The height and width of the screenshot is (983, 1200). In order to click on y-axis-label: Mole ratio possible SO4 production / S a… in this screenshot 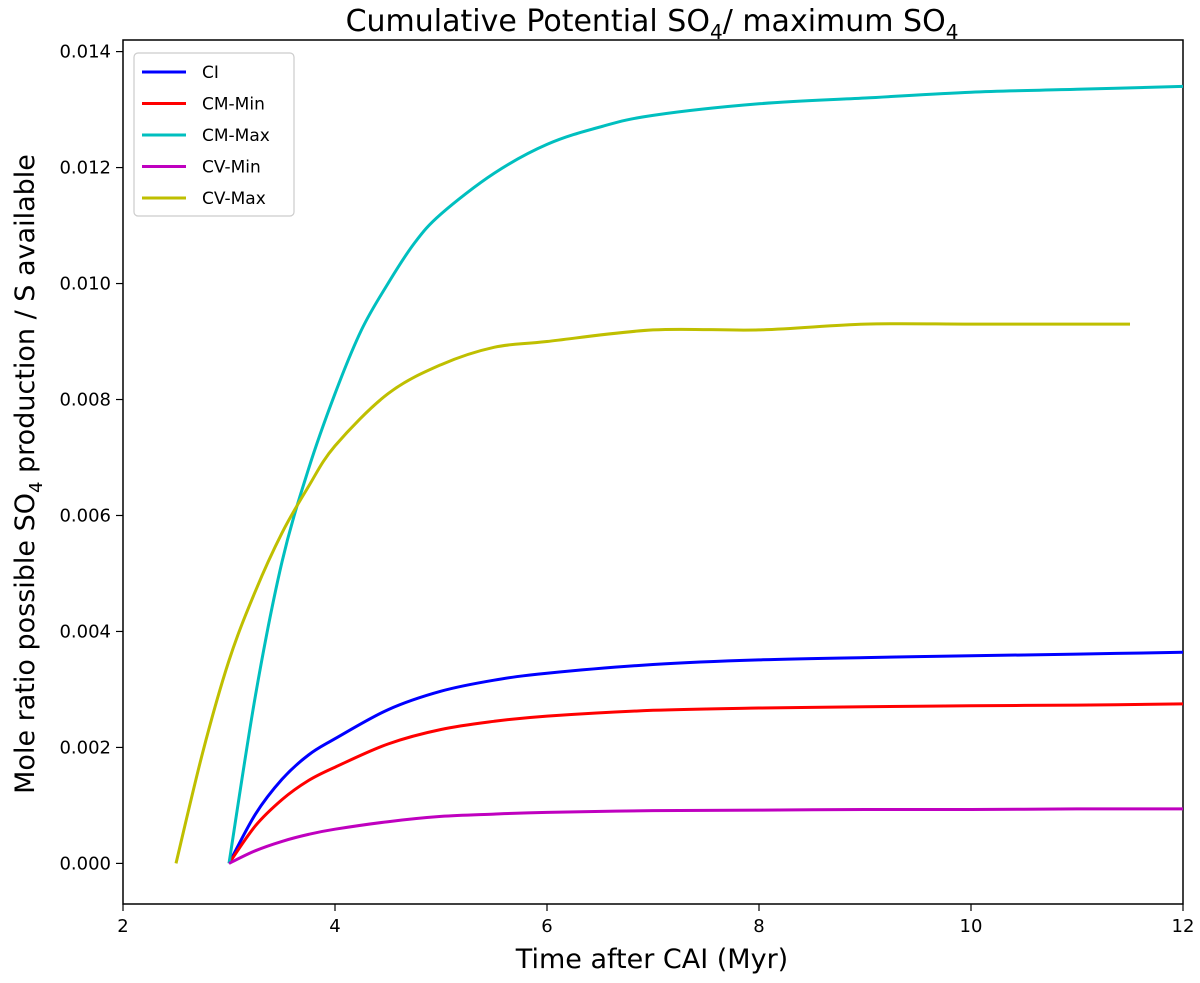, I will do `click(28, 474)`.